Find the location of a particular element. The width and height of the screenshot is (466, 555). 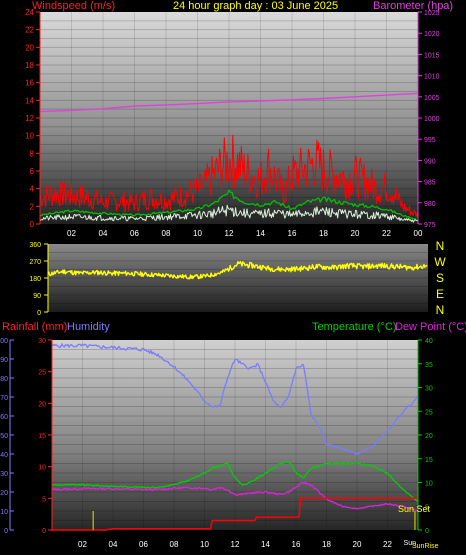

rain-axis-tick-label: 5 is located at coordinates (44, 499).